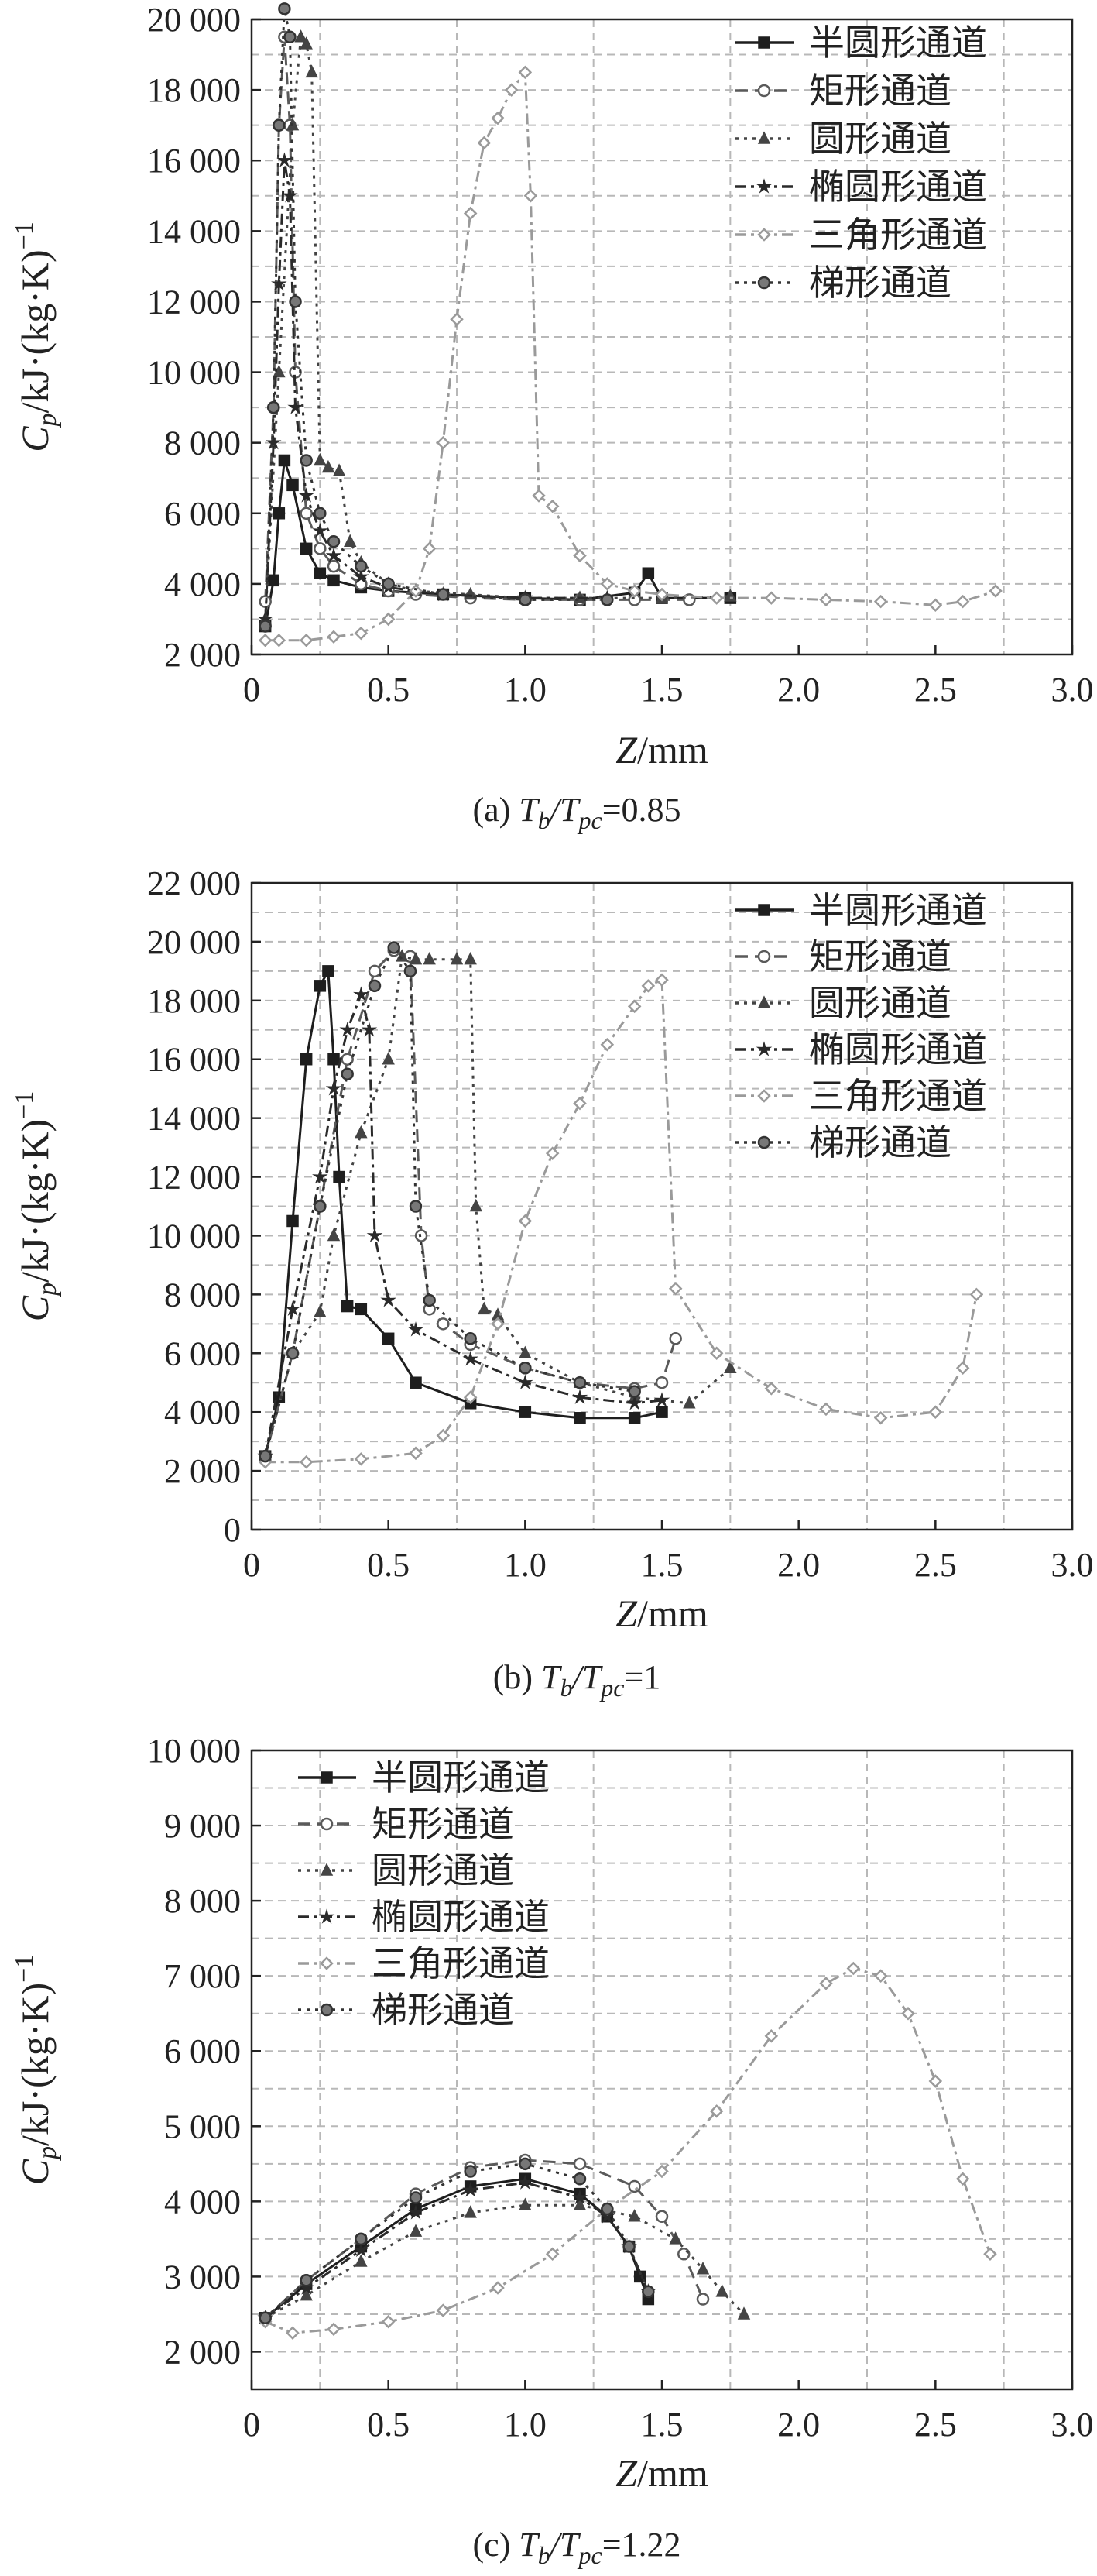 This screenshot has height=2576, width=1097. What do you see at coordinates (194, 302) in the screenshot?
I see `y-tick-label: 12 000` at bounding box center [194, 302].